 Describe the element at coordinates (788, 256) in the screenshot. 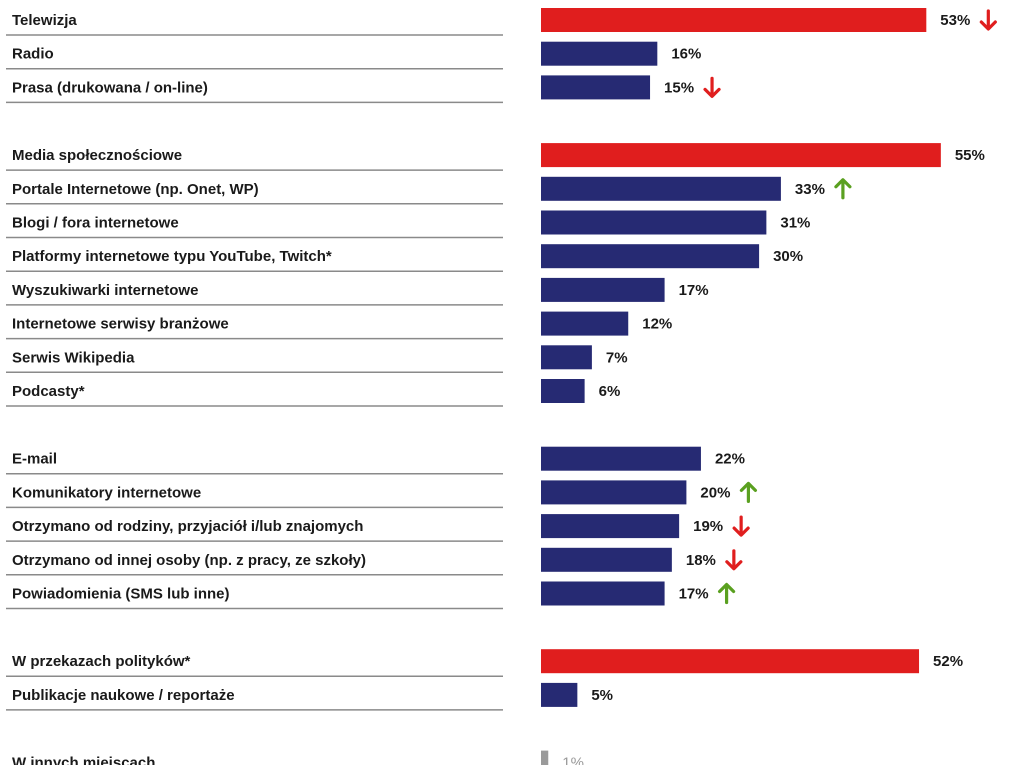

I see `value-label: 30%` at that location.